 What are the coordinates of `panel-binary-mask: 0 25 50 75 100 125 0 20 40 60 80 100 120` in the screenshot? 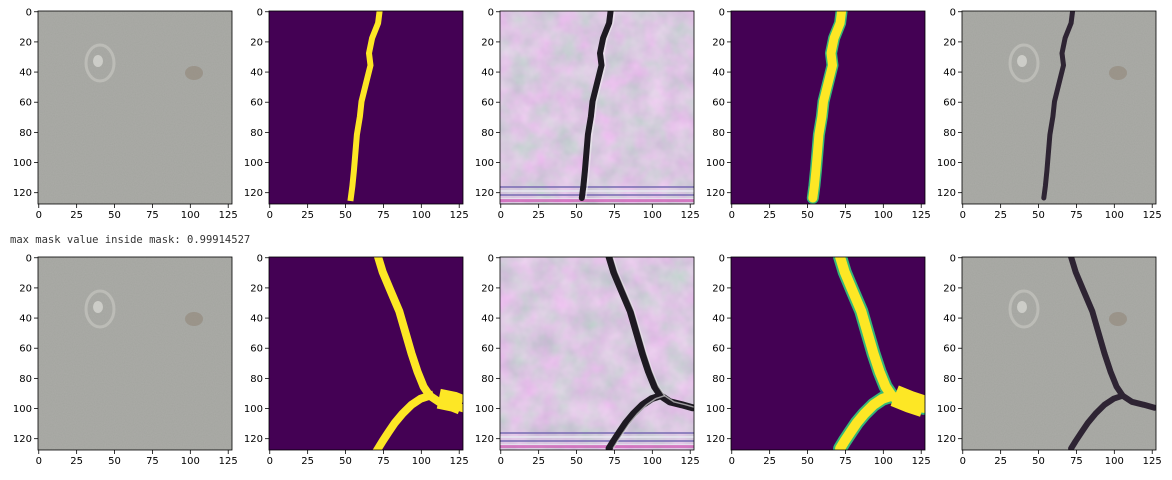 It's located at (356, 360).